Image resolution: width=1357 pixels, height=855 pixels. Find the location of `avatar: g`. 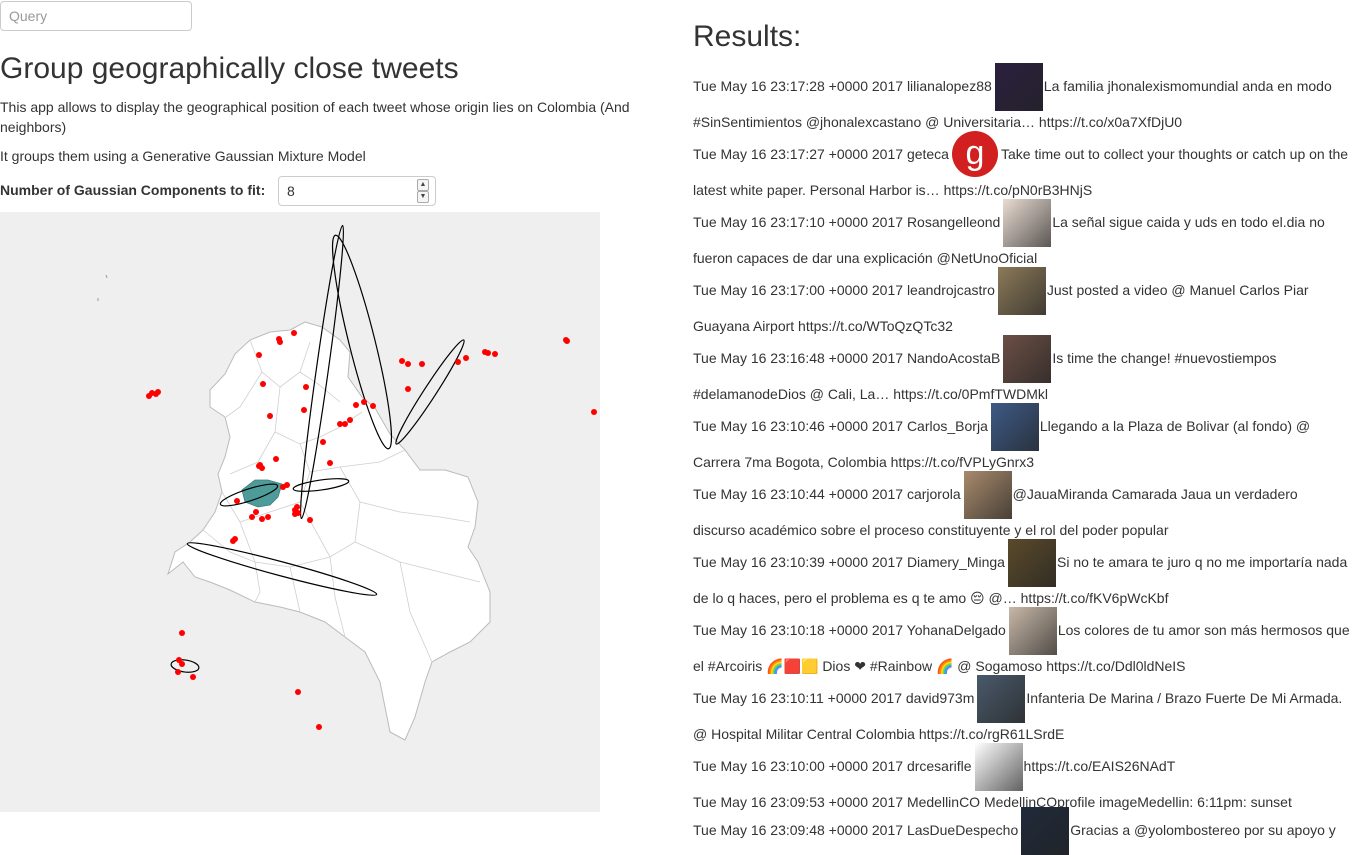

avatar: g is located at coordinates (975, 155).